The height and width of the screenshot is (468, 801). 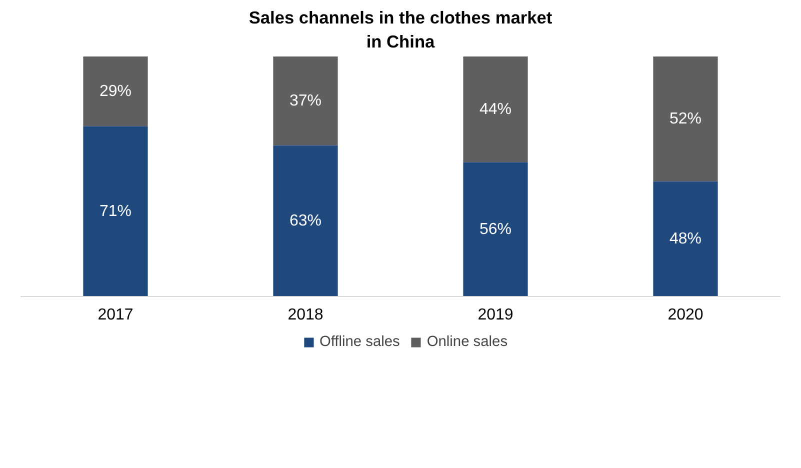 I want to click on x-tick-label: 2020, so click(x=686, y=315).